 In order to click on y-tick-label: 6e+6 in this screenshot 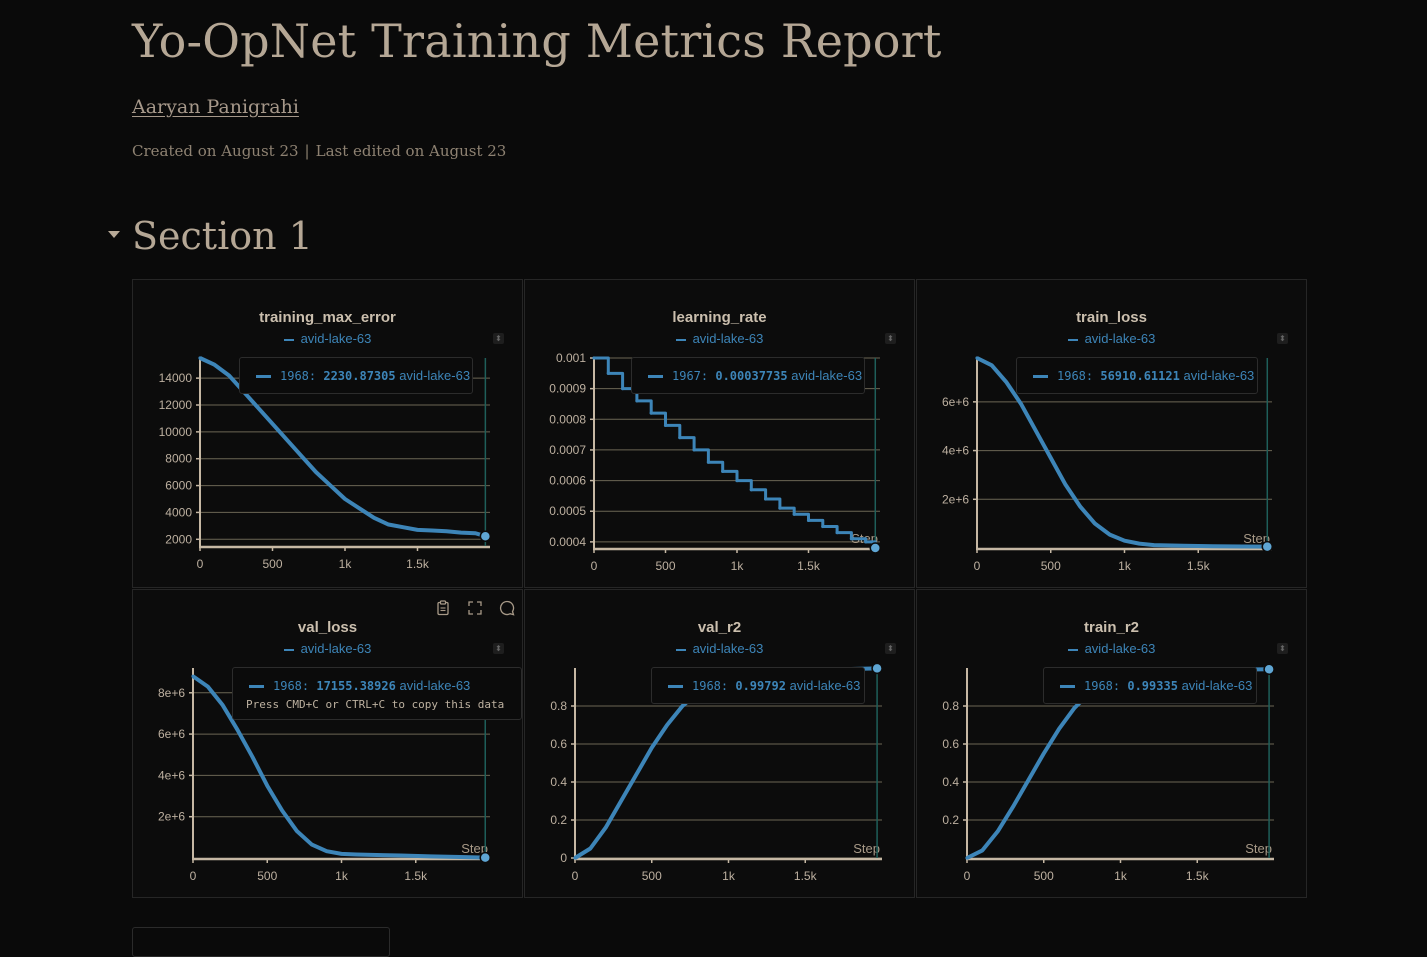, I will do `click(171, 734)`.